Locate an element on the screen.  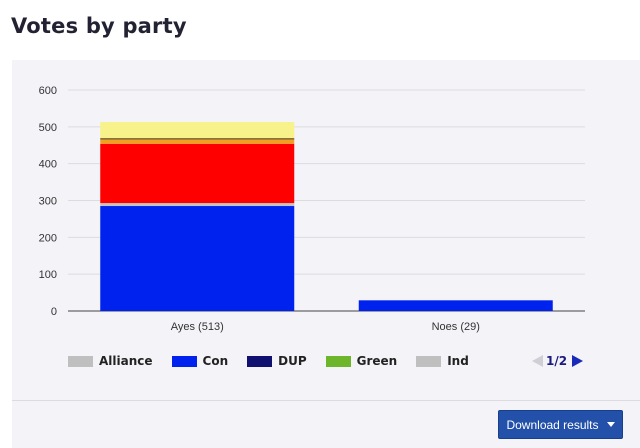
legend-label: Green is located at coordinates (377, 361).